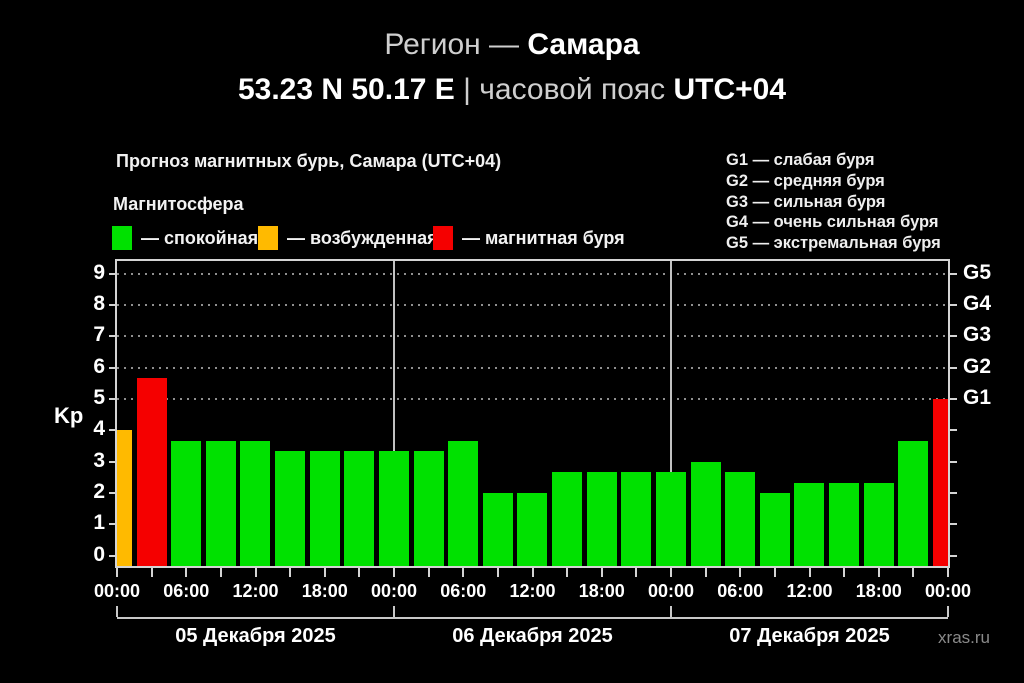 The height and width of the screenshot is (683, 1024). I want to click on coordinates-value: 53.23 N 50.17 E, so click(346, 89).